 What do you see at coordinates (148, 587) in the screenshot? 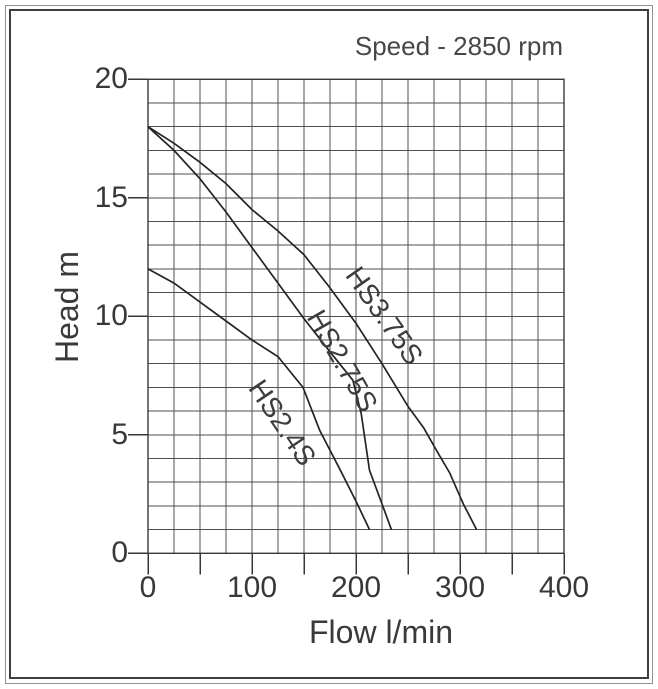
I see `x-tick-label-0: 0` at bounding box center [148, 587].